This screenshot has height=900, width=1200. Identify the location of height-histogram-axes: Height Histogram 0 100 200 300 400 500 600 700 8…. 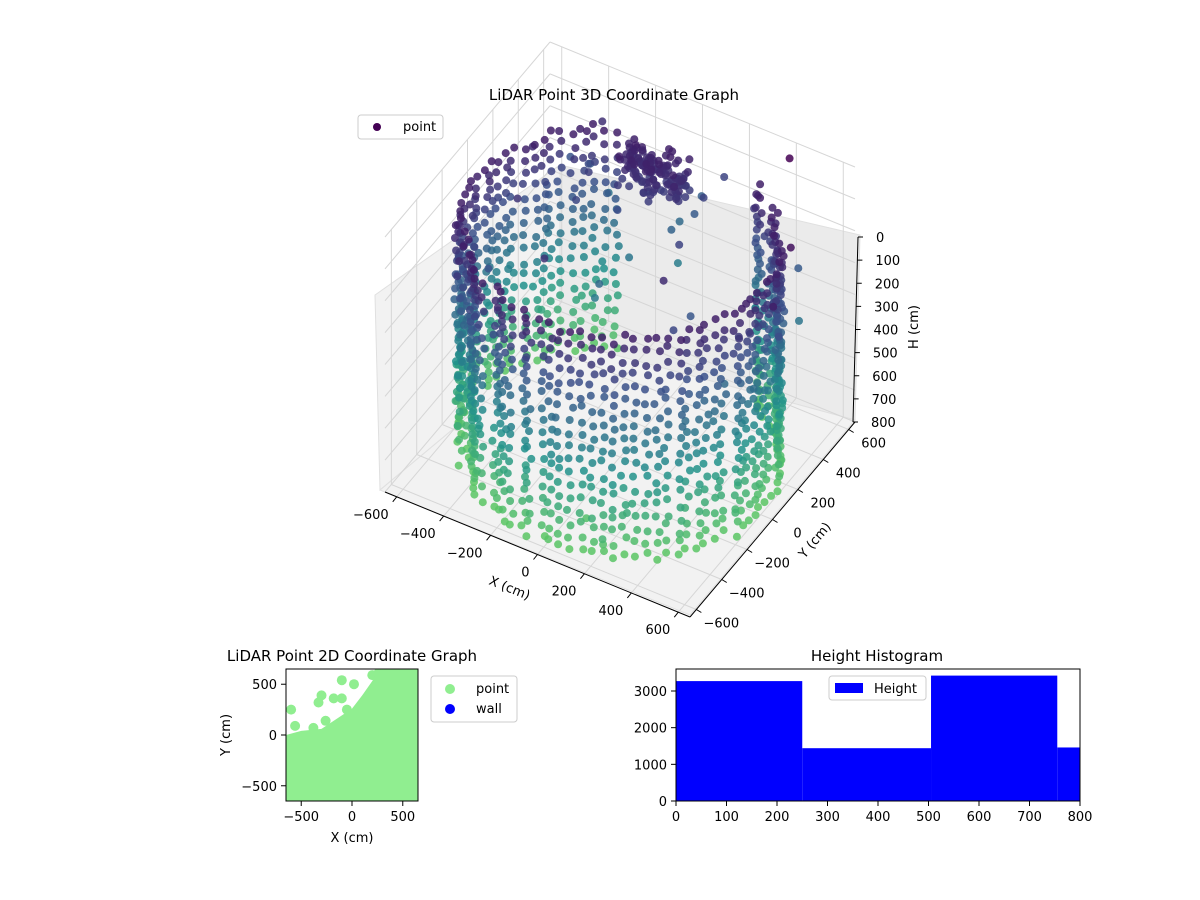
(863, 736).